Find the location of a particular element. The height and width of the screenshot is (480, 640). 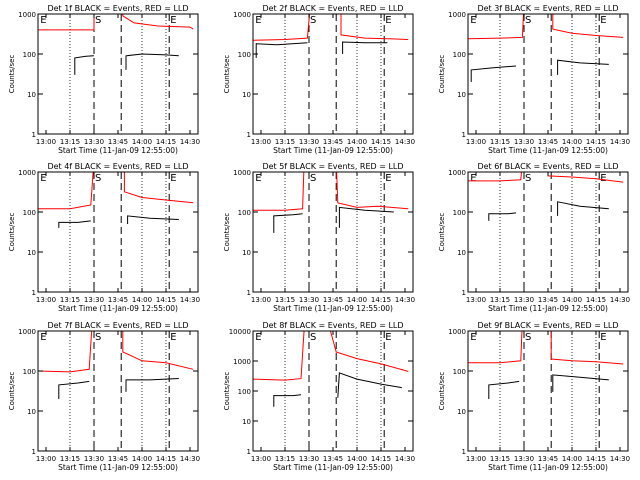

chart-title: Det 2f BLACK = Events, RED = LLD is located at coordinates (332, 8).